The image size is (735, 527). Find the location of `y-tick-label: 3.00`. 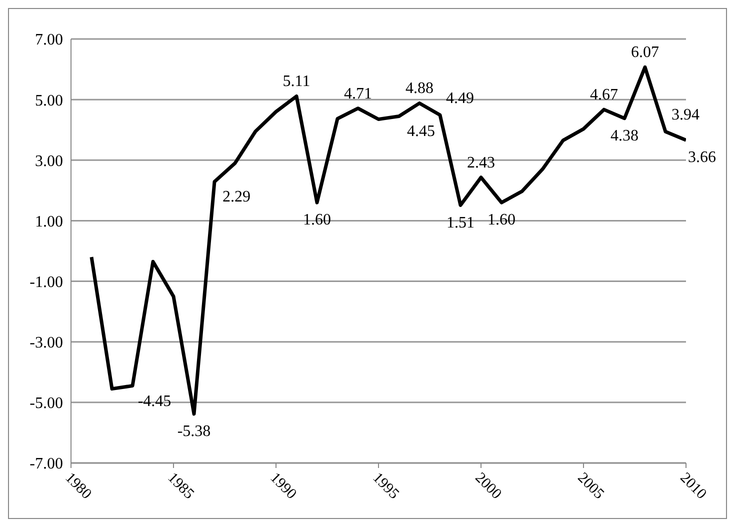

y-tick-label: 3.00 is located at coordinates (49, 161).